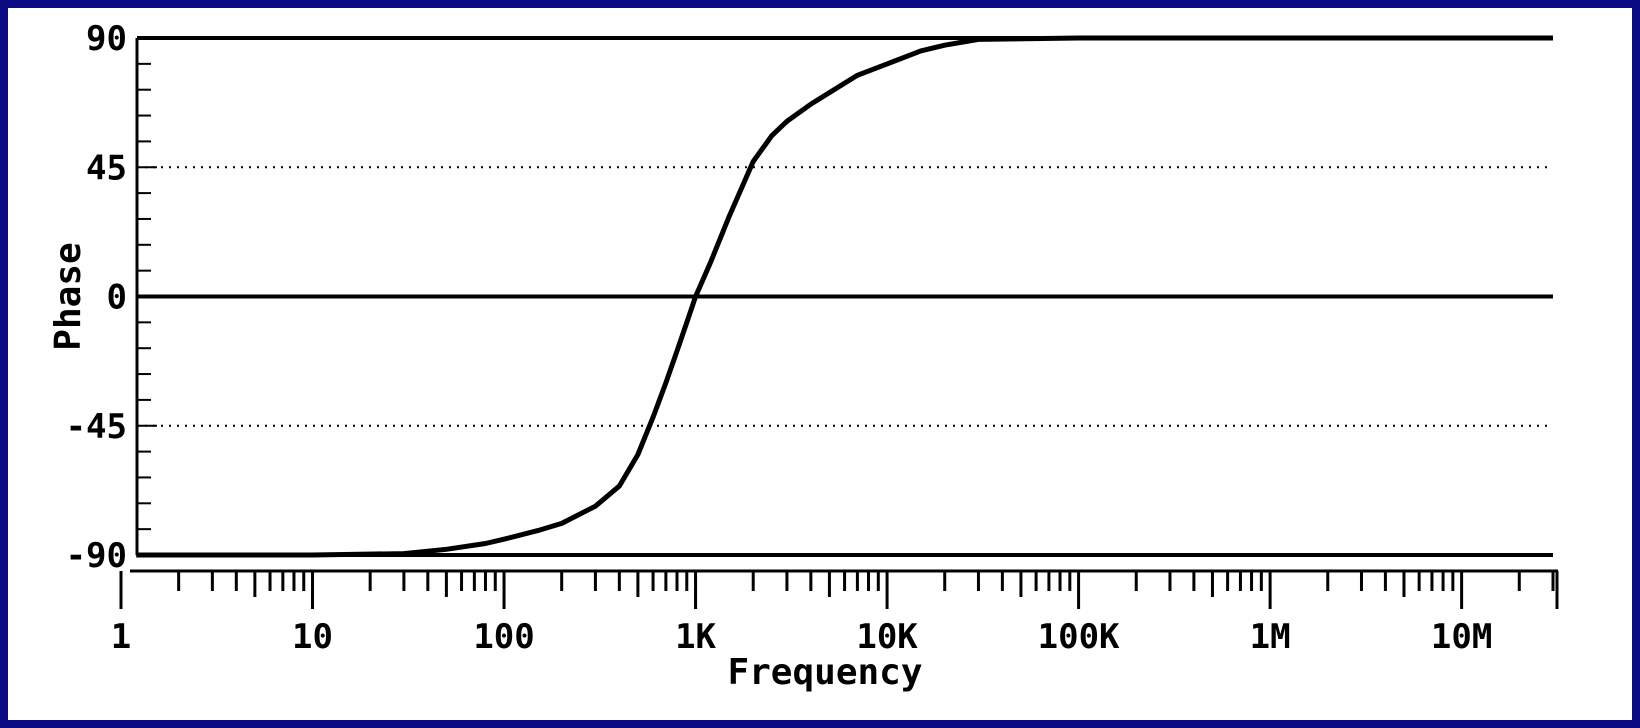 Image resolution: width=1640 pixels, height=728 pixels. I want to click on y-axis: 90 45 0 -45 -90, so click(111, 297).